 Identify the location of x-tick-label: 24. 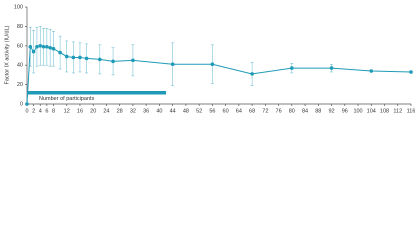
(106, 111).